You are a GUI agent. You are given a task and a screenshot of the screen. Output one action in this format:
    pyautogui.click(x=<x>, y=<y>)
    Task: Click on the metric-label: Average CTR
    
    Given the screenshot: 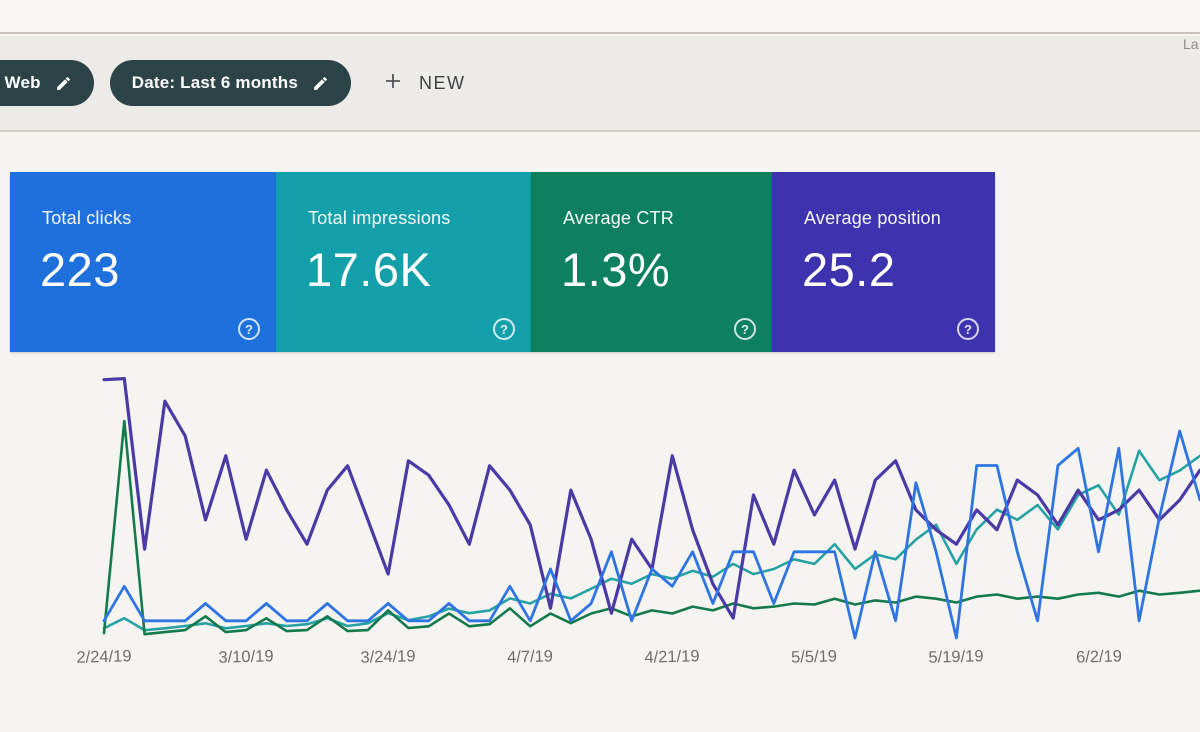 What is the action you would take?
    pyautogui.click(x=618, y=218)
    